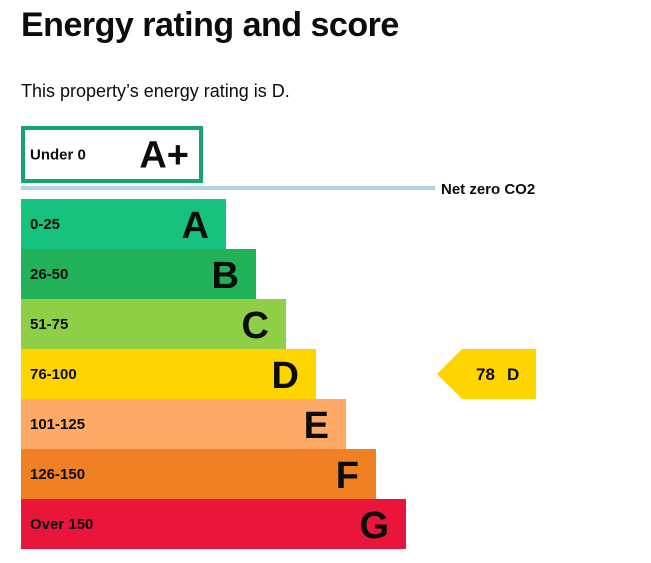 This screenshot has height=563, width=651. I want to click on band-d-range: 76-100, so click(53, 374).